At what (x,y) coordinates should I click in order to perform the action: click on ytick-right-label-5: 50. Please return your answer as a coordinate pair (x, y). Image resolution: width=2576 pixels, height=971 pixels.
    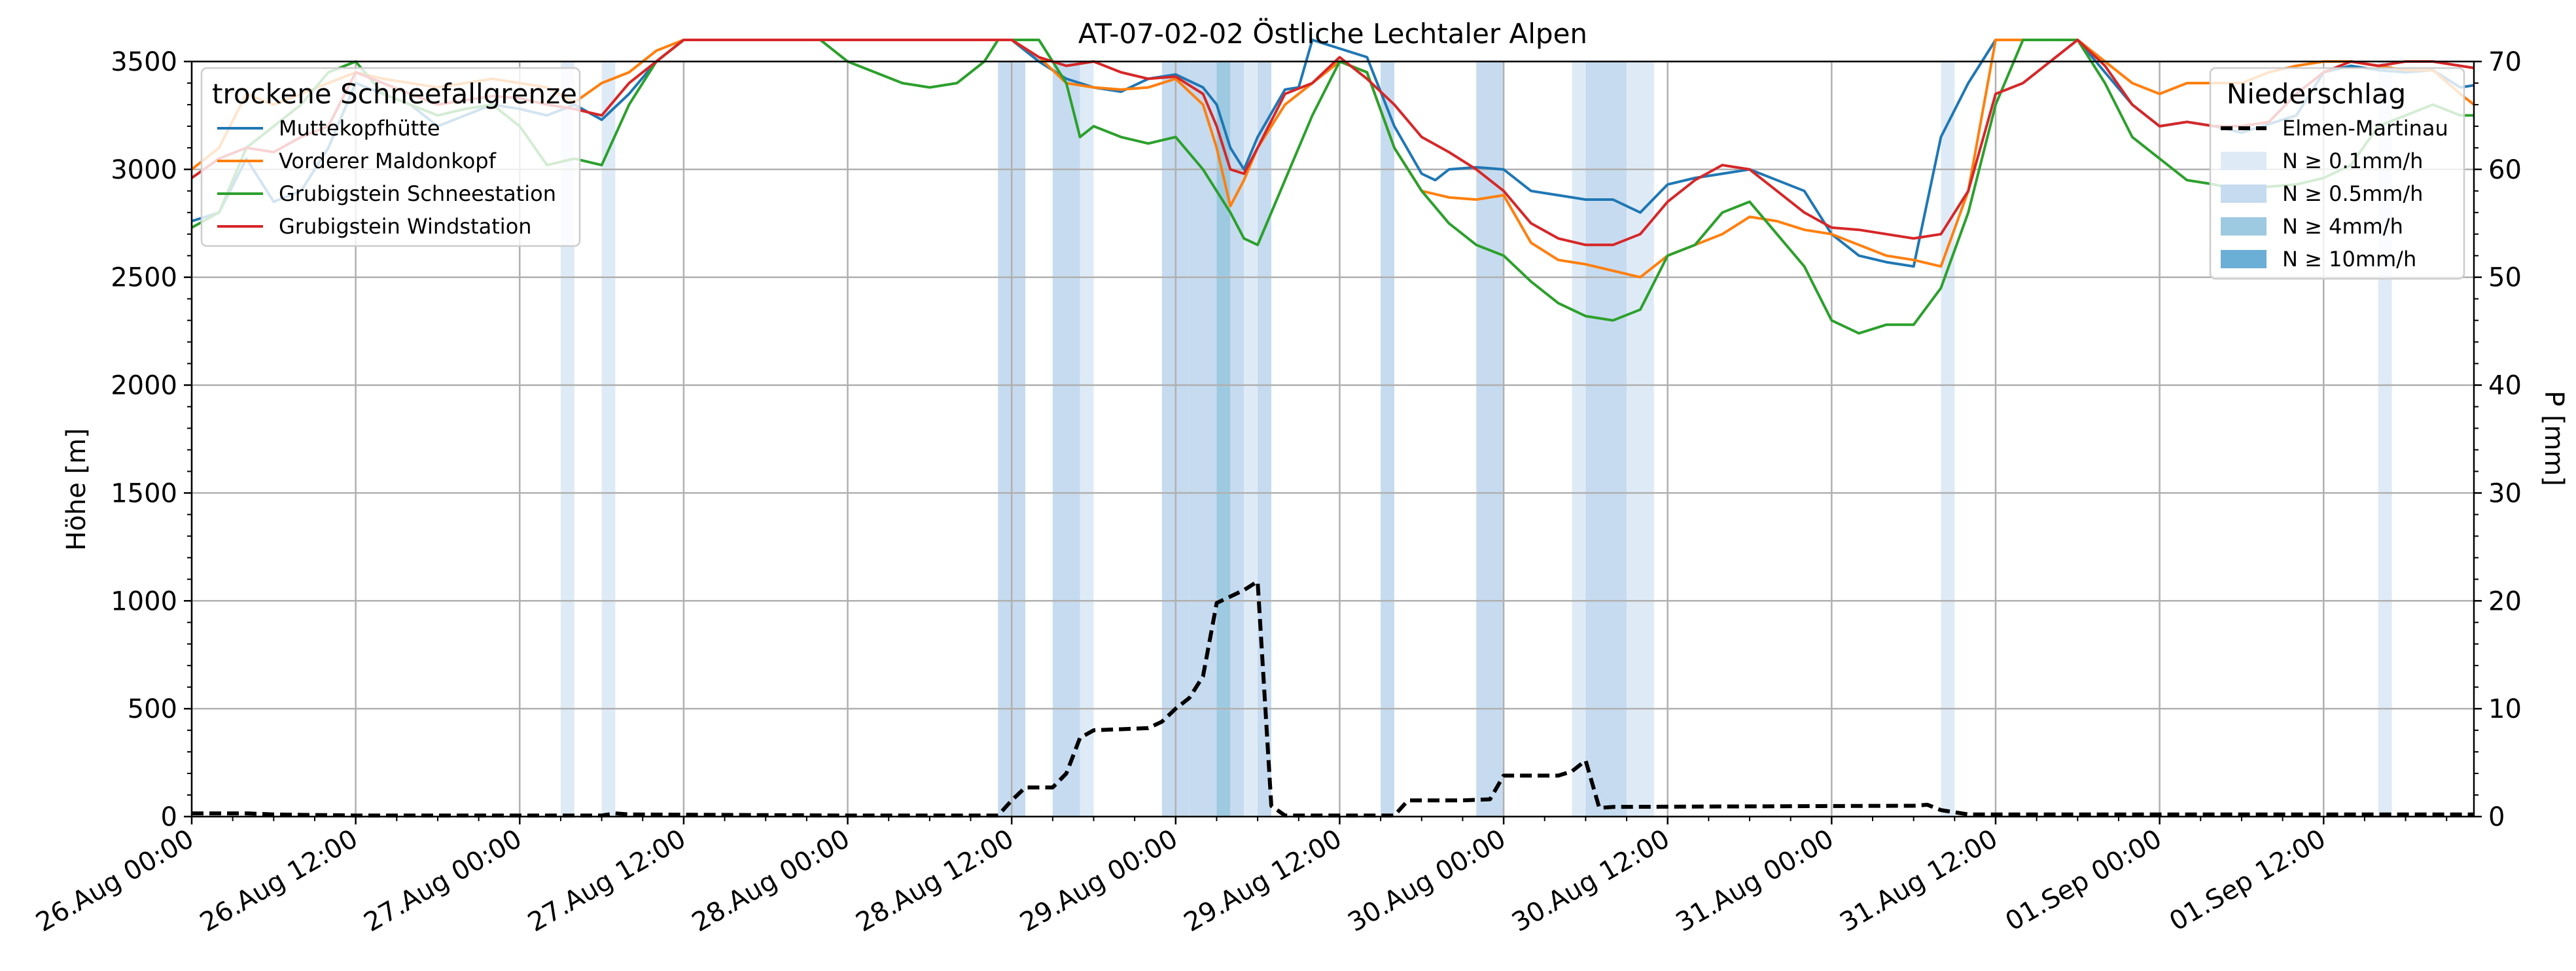
    Looking at the image, I should click on (2505, 278).